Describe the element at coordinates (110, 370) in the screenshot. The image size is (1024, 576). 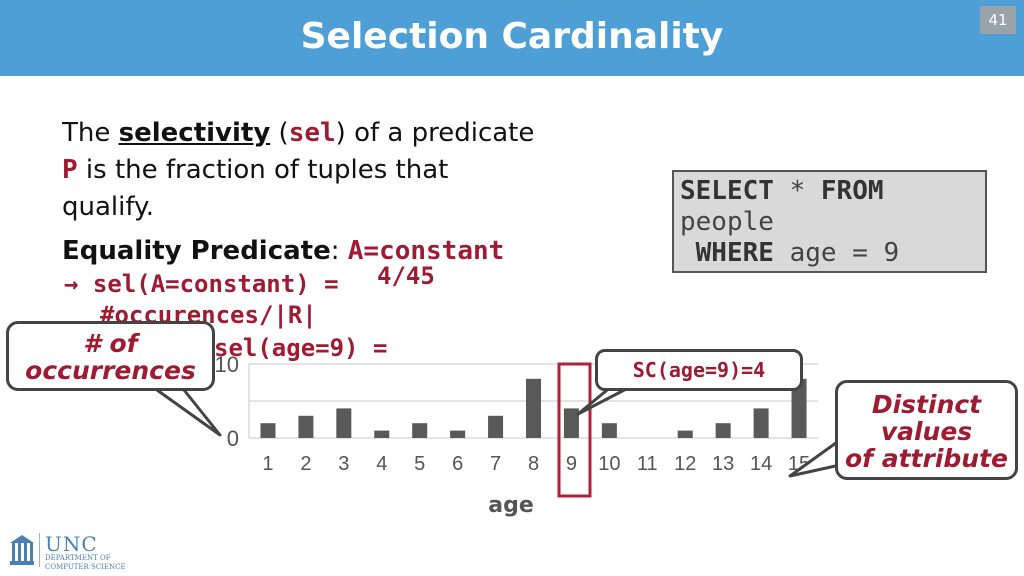
I see `occurrences-line-2: occurrences` at that location.